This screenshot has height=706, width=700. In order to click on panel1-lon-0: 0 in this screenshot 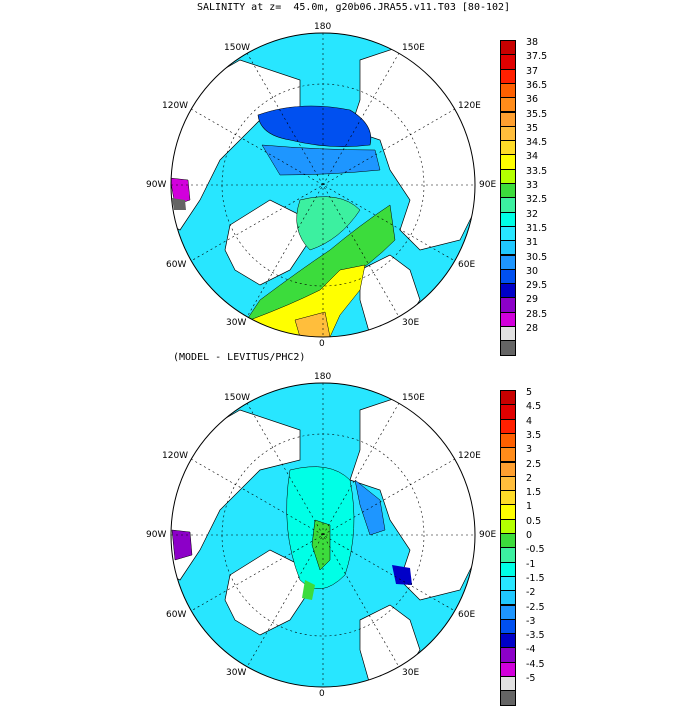, I will do `click(322, 344)`.